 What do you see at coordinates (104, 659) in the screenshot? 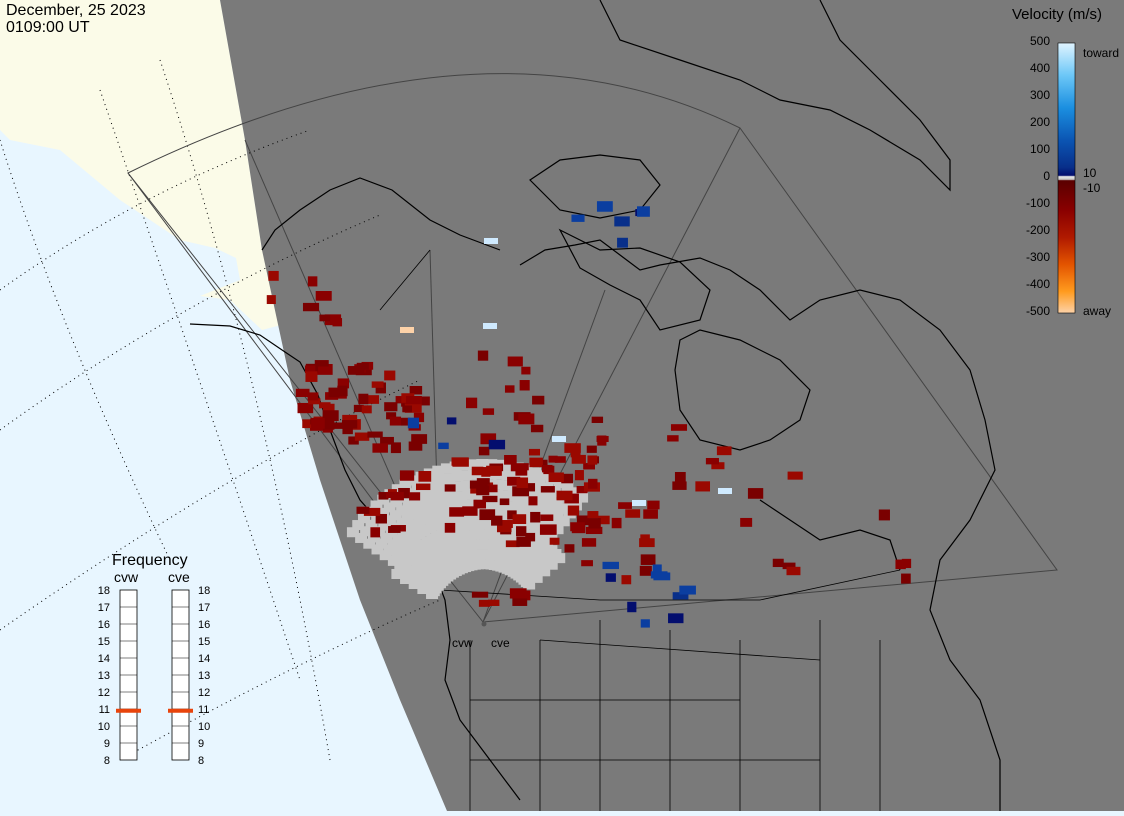
I see `frequency-tick-label: 14` at bounding box center [104, 659].